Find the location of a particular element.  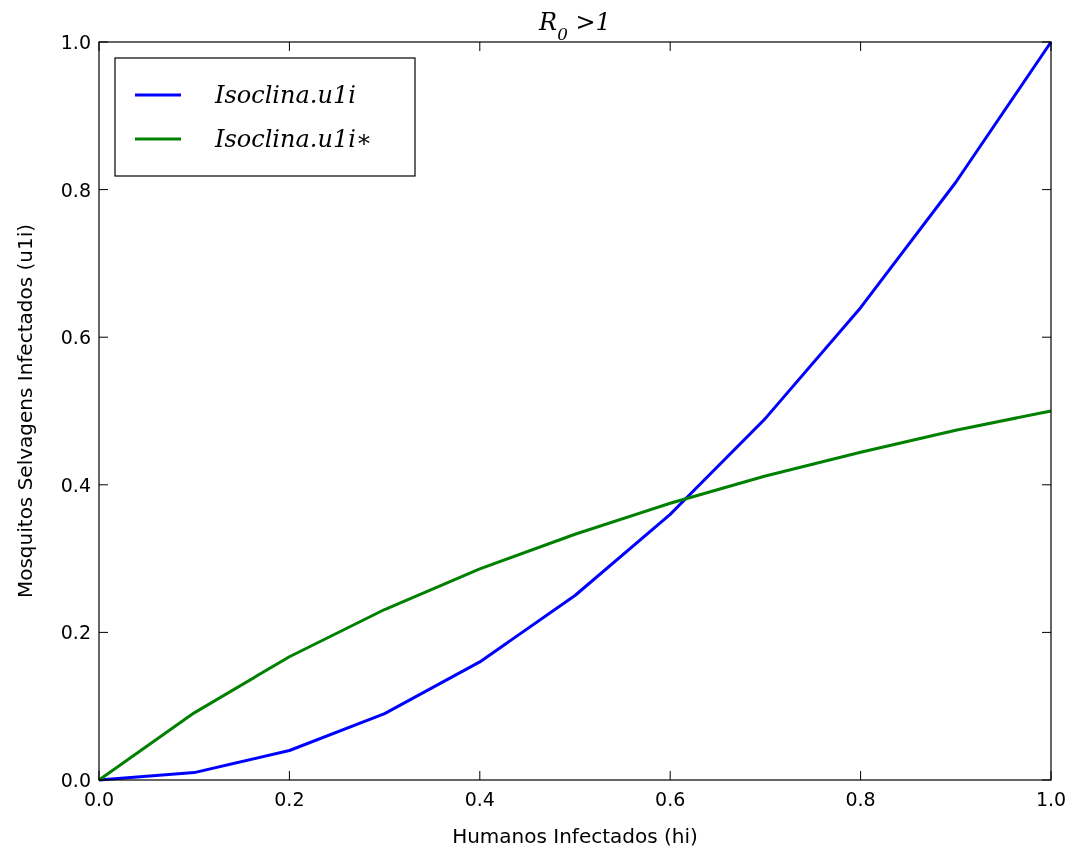

x-tick-label: 0.4 is located at coordinates (479, 799).